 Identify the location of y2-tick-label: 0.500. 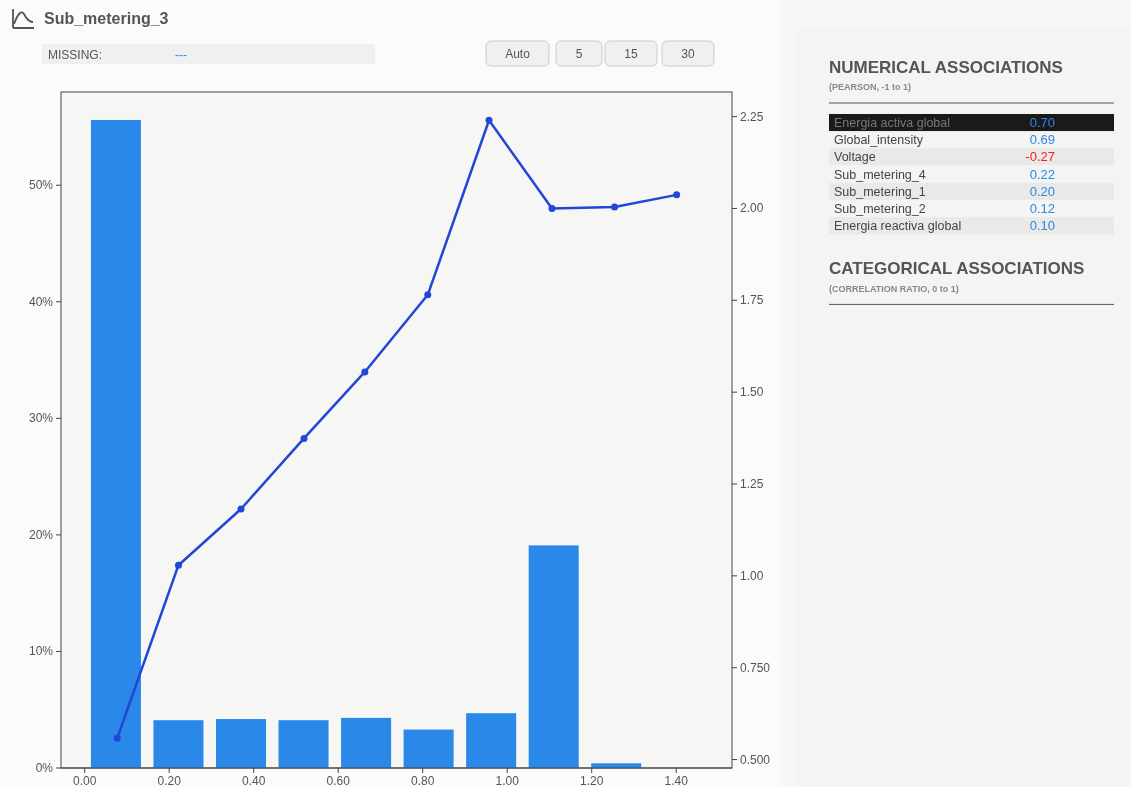
(755, 759).